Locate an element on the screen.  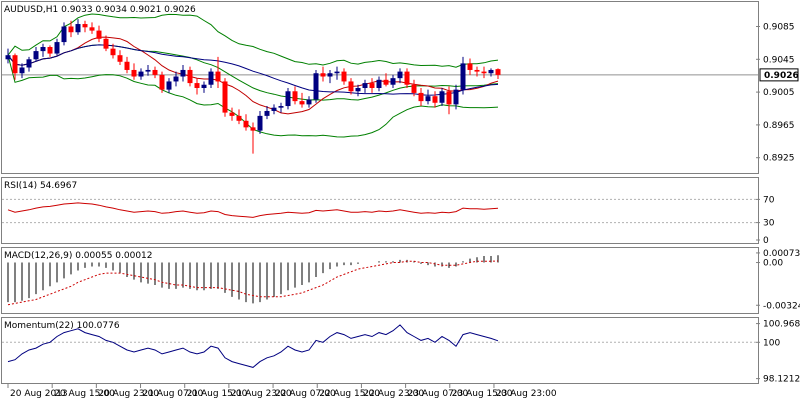
time-axis-label: 20 Aug 15:00 is located at coordinates (84, 394).